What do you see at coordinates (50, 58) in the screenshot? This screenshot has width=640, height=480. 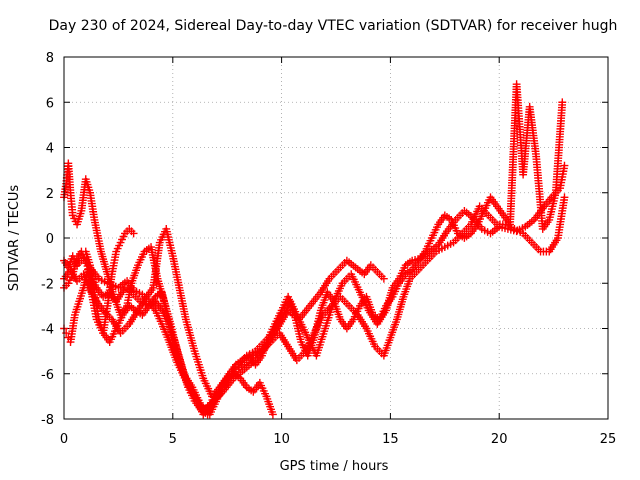 I see `y-tick-label: 8` at bounding box center [50, 58].